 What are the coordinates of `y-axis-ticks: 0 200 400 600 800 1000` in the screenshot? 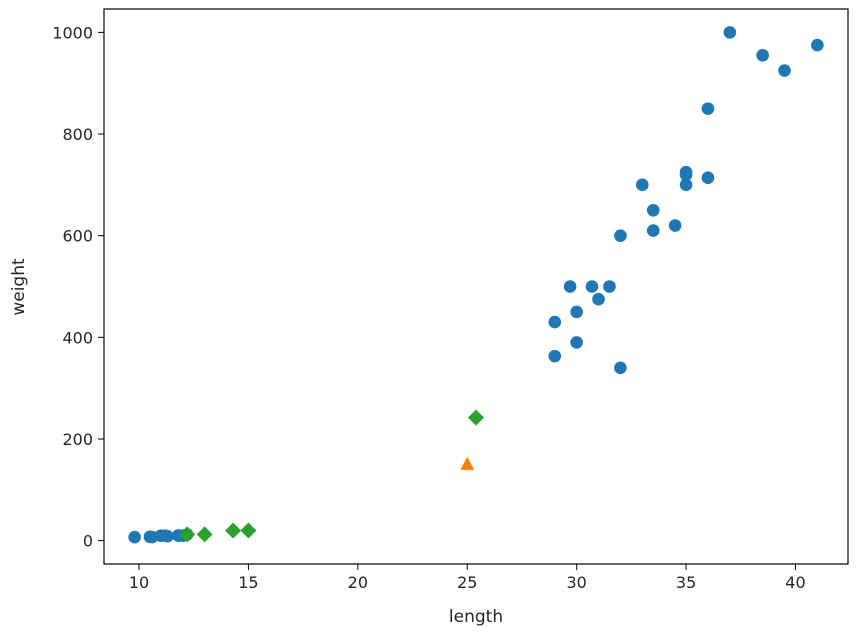 It's located at (78, 287).